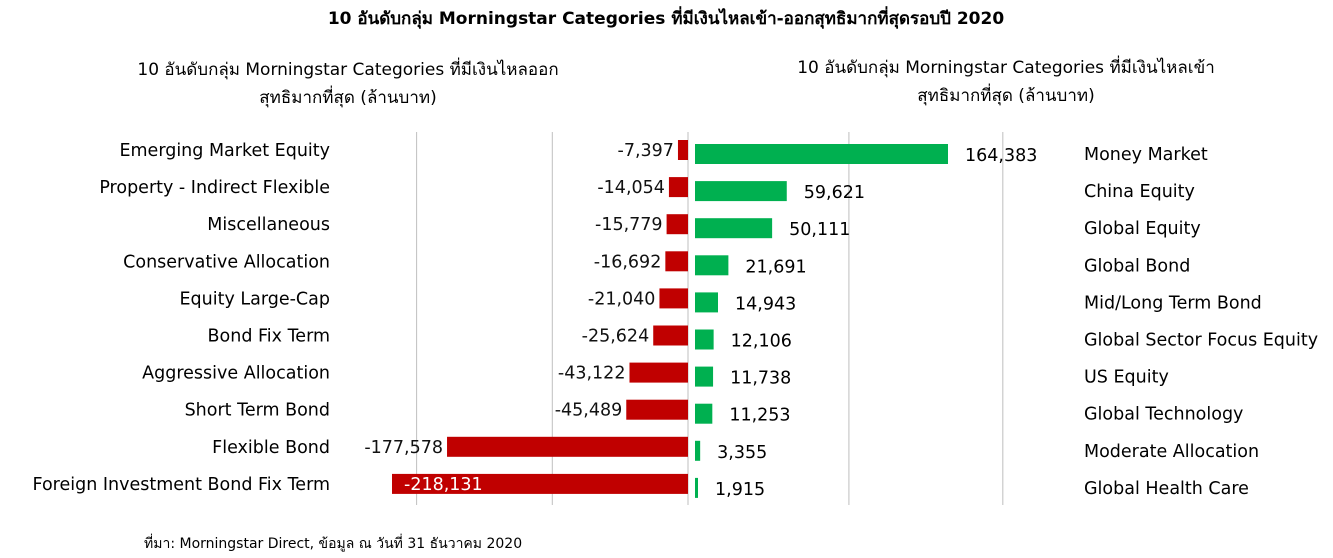 The height and width of the screenshot is (558, 1333). What do you see at coordinates (1166, 489) in the screenshot?
I see `inflow-category-label: Global Health Care` at bounding box center [1166, 489].